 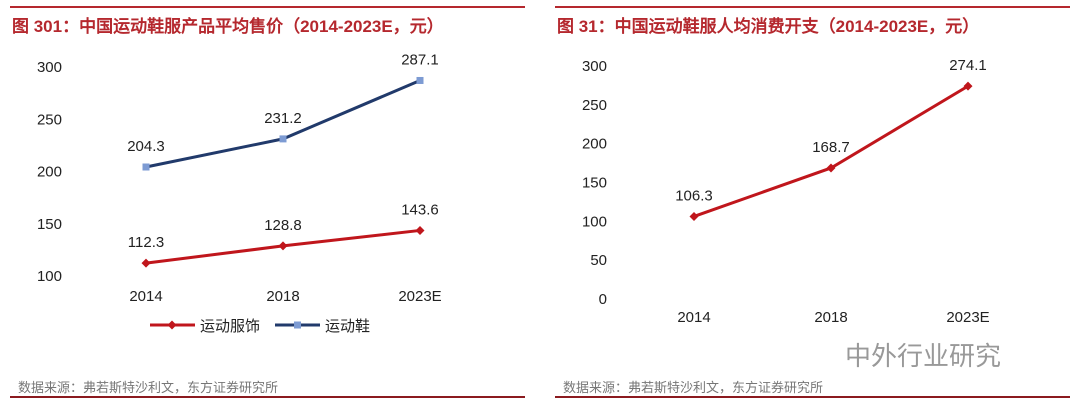 What do you see at coordinates (831, 147) in the screenshot?
I see `data-label: 168.7` at bounding box center [831, 147].